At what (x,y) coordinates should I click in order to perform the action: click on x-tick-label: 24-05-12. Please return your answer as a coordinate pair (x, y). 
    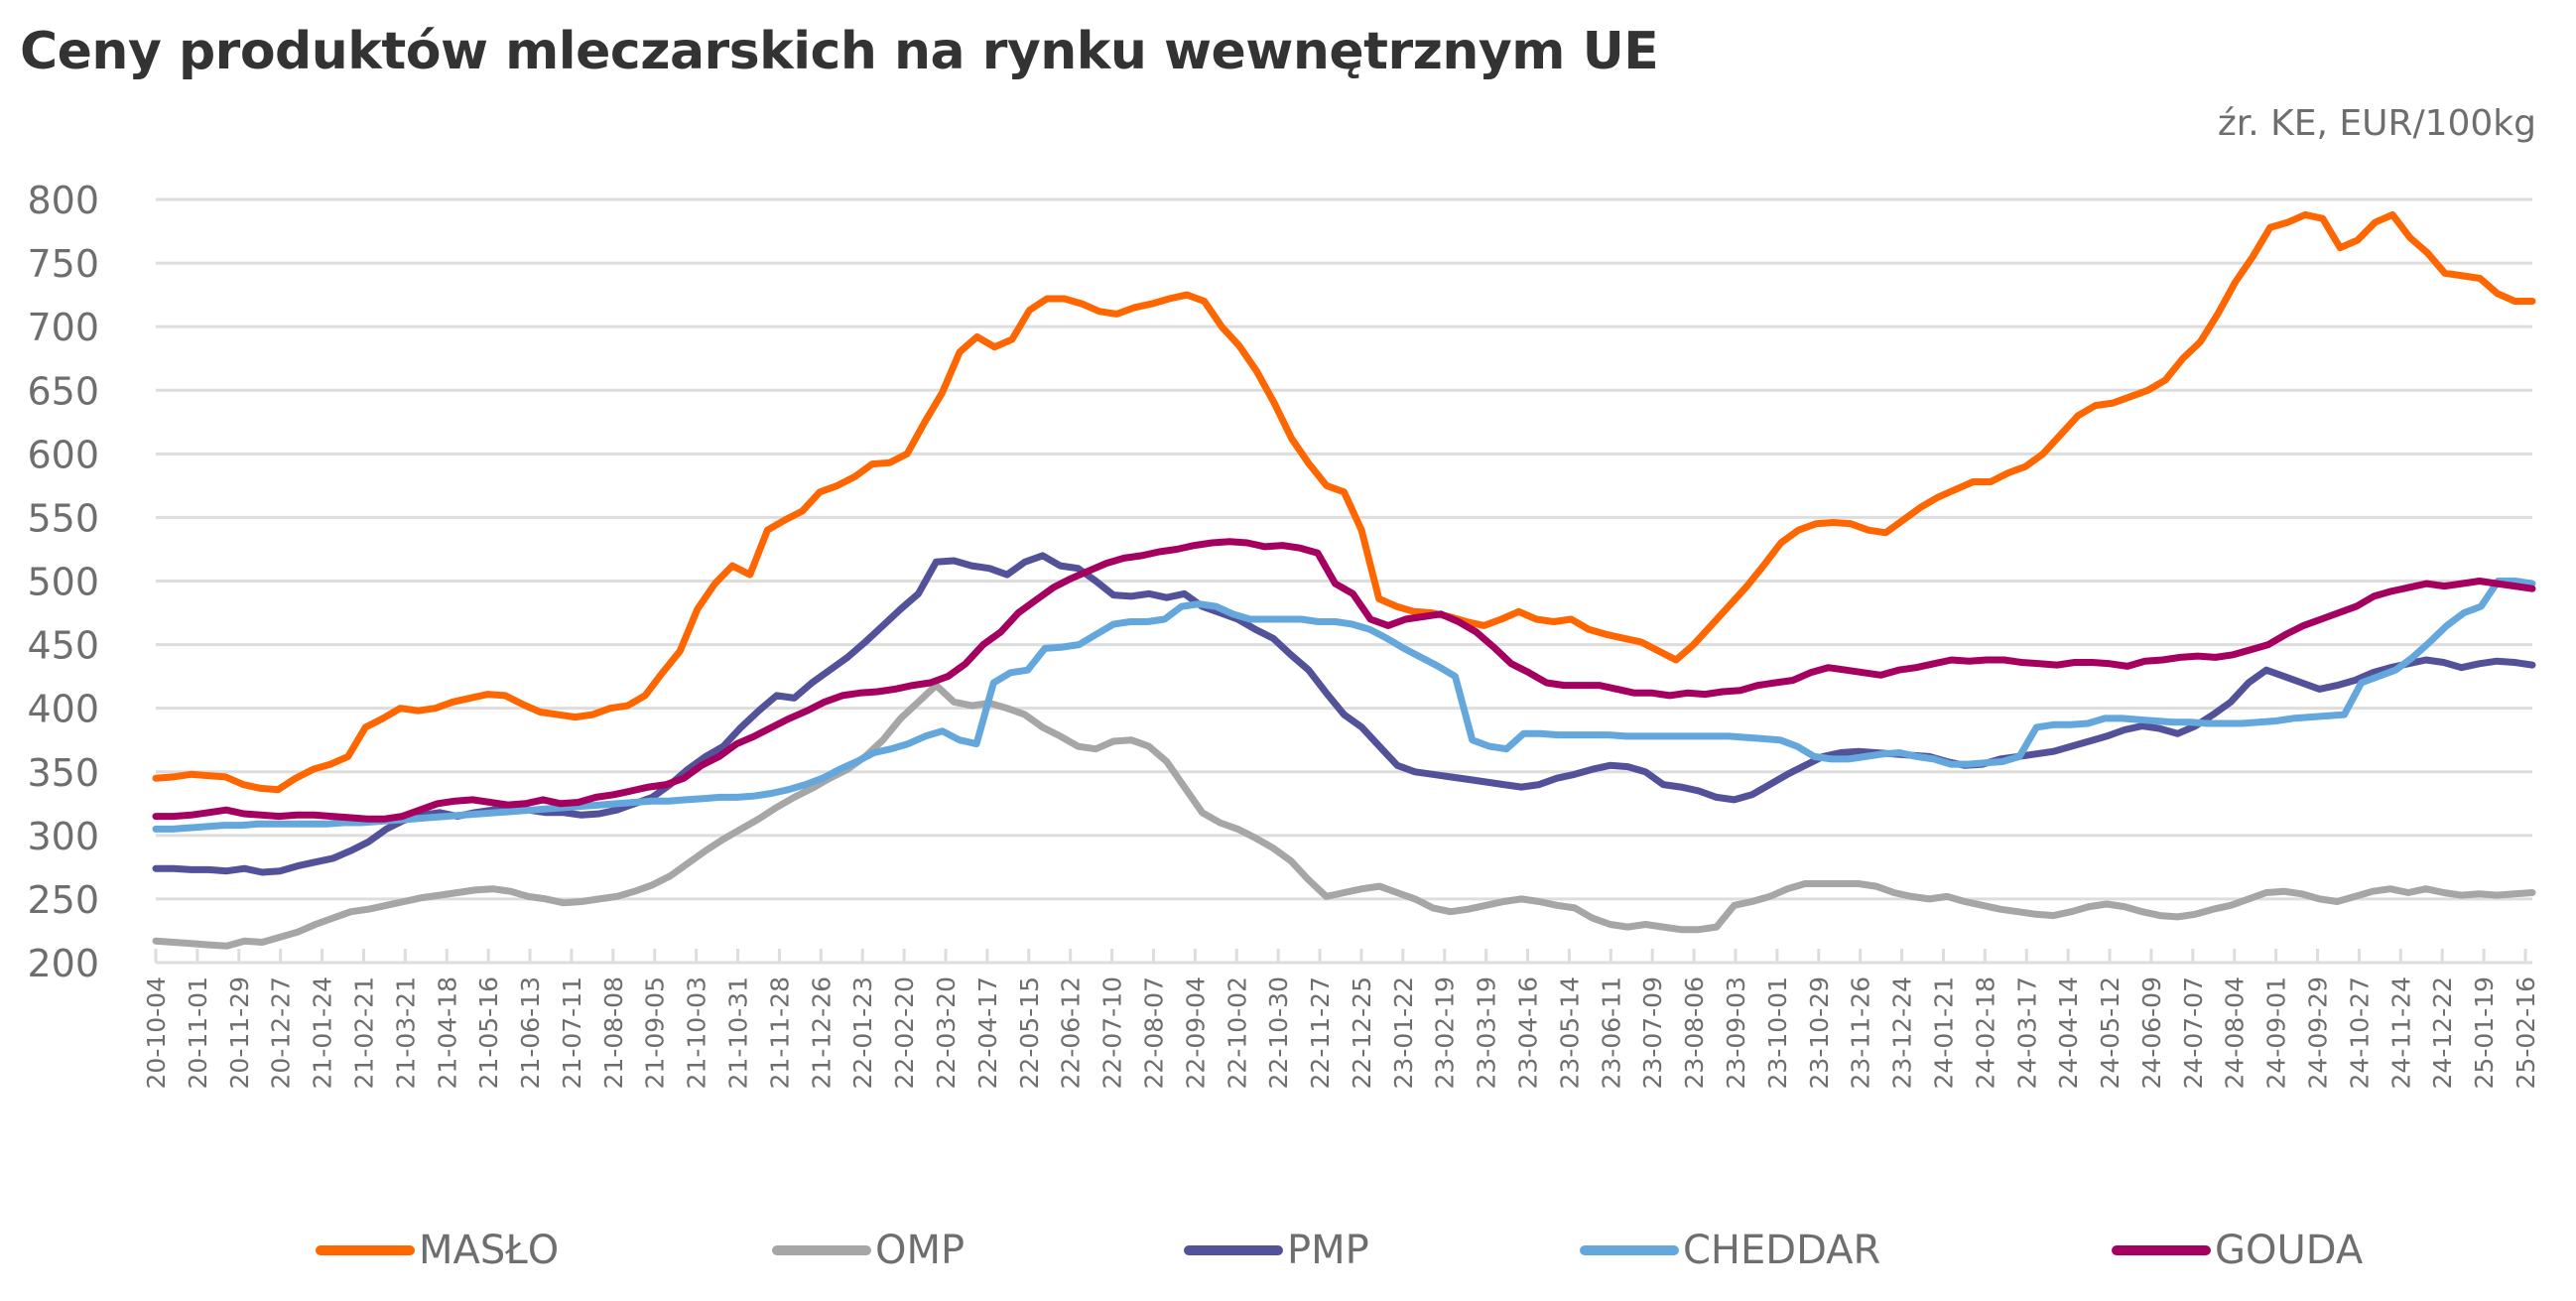
    Looking at the image, I should click on (2110, 1032).